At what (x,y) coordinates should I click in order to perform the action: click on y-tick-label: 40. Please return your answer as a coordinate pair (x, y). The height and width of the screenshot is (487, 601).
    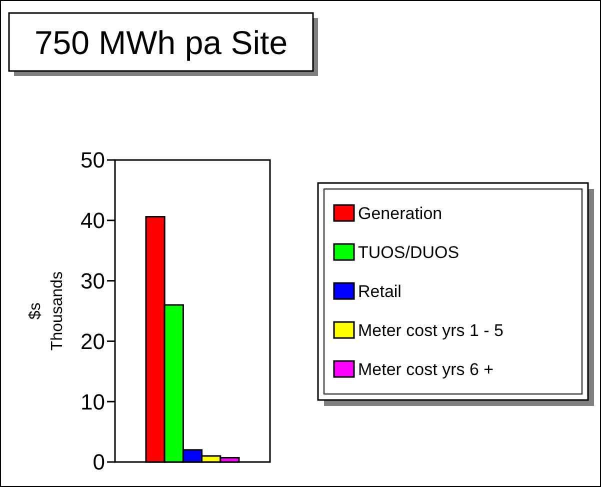
    Looking at the image, I should click on (92, 221).